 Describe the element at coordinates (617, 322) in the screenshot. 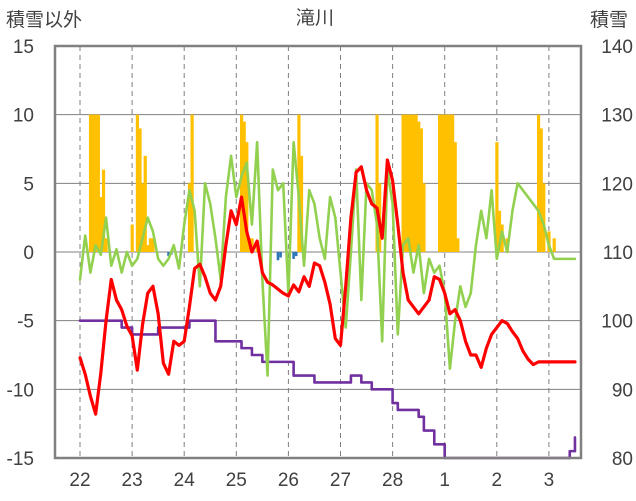

I see `right-tick-label: 100` at that location.